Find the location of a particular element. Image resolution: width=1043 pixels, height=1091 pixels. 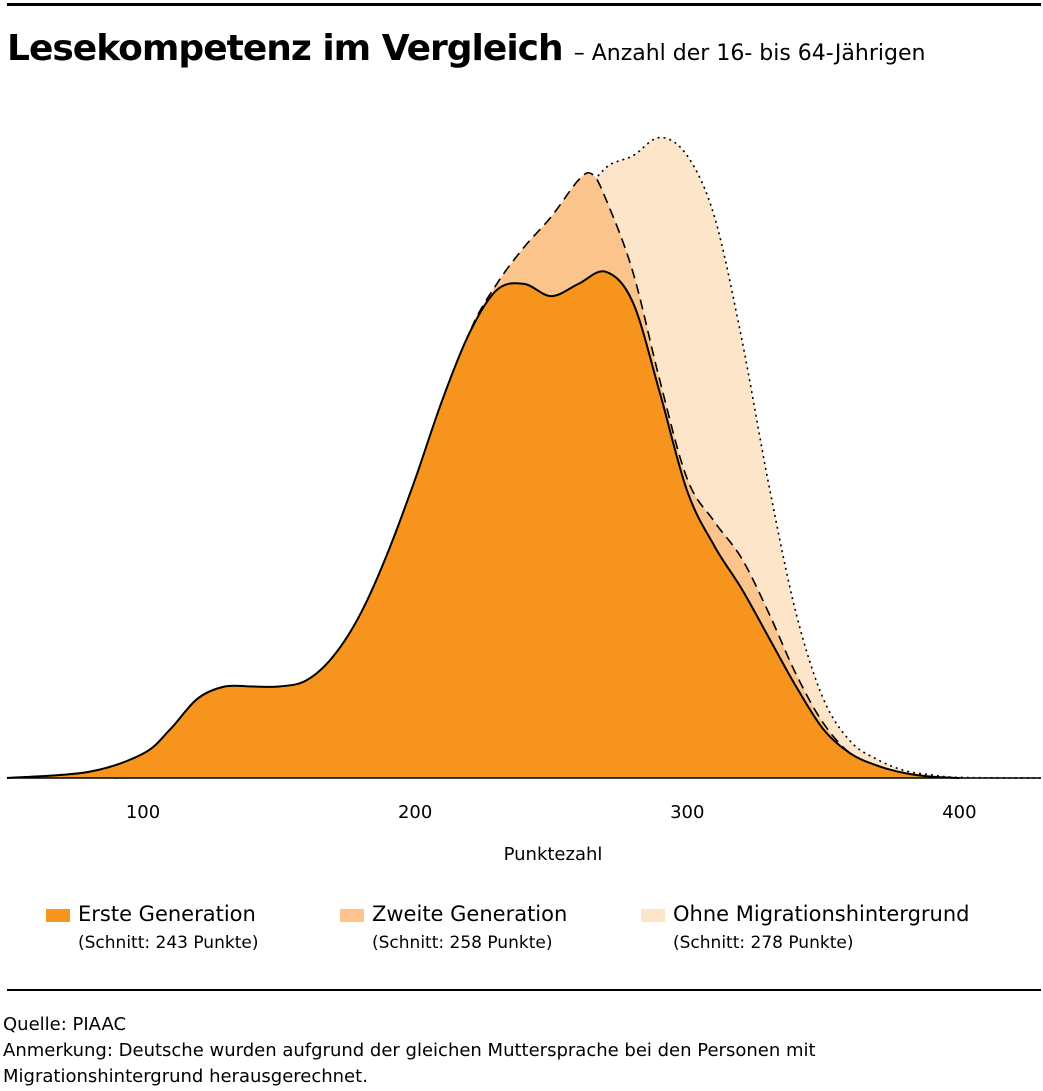

legend-label: Zweite Generation is located at coordinates (470, 914).